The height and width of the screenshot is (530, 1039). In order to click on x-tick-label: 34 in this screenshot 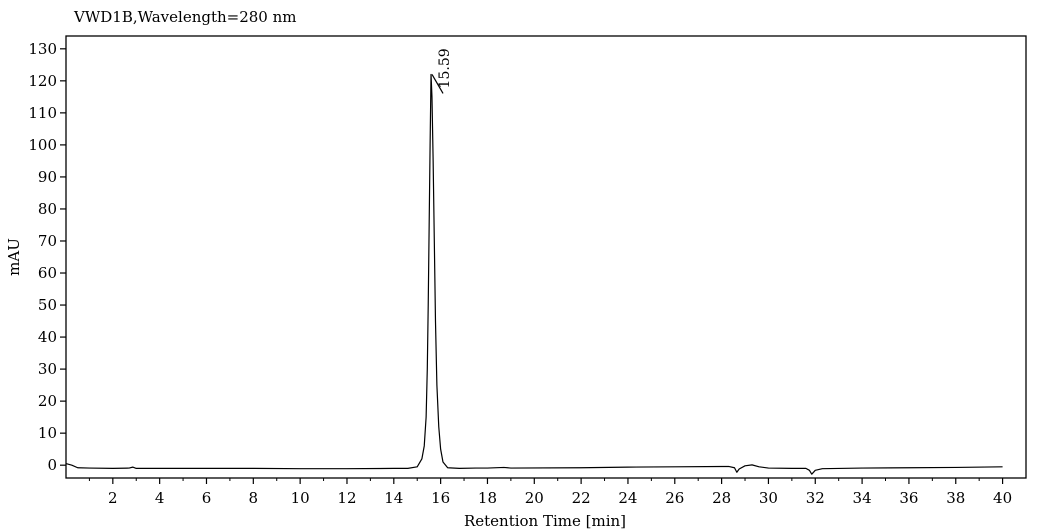, I will do `click(862, 498)`.